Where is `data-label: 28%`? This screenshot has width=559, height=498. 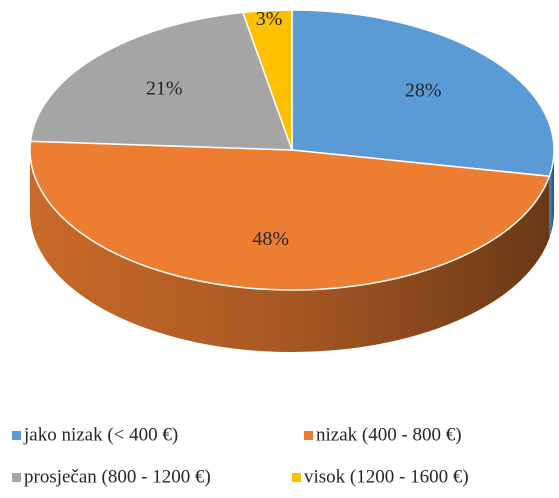
data-label: 28% is located at coordinates (423, 91).